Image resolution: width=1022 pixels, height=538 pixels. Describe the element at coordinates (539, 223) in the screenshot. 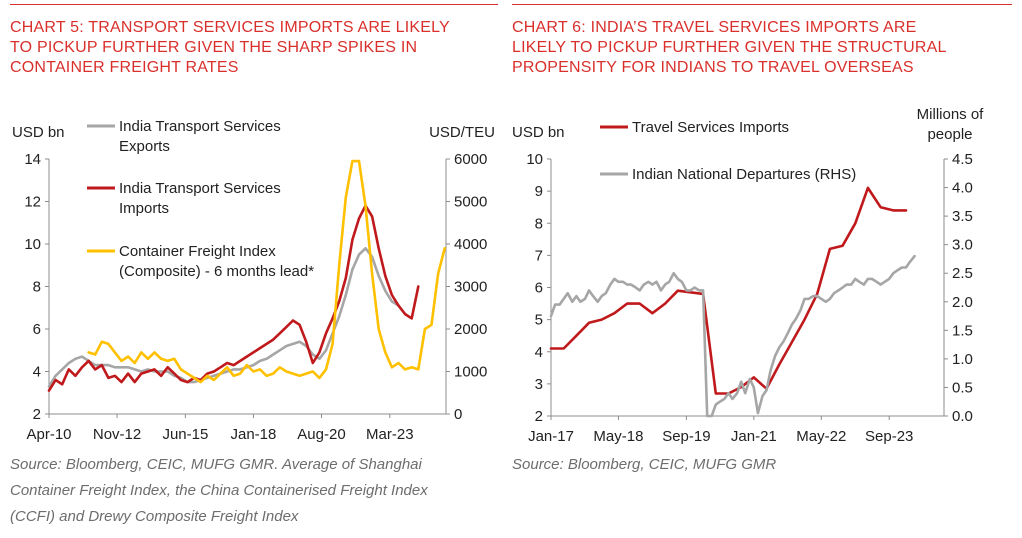

I see `chart-6-left-tick-label: 8` at that location.